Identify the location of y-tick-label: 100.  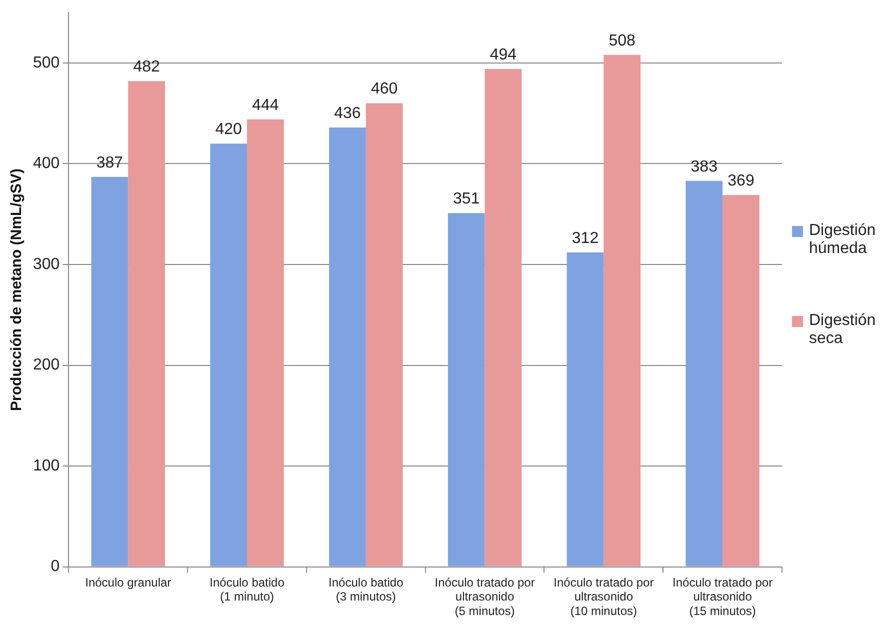
(46, 465).